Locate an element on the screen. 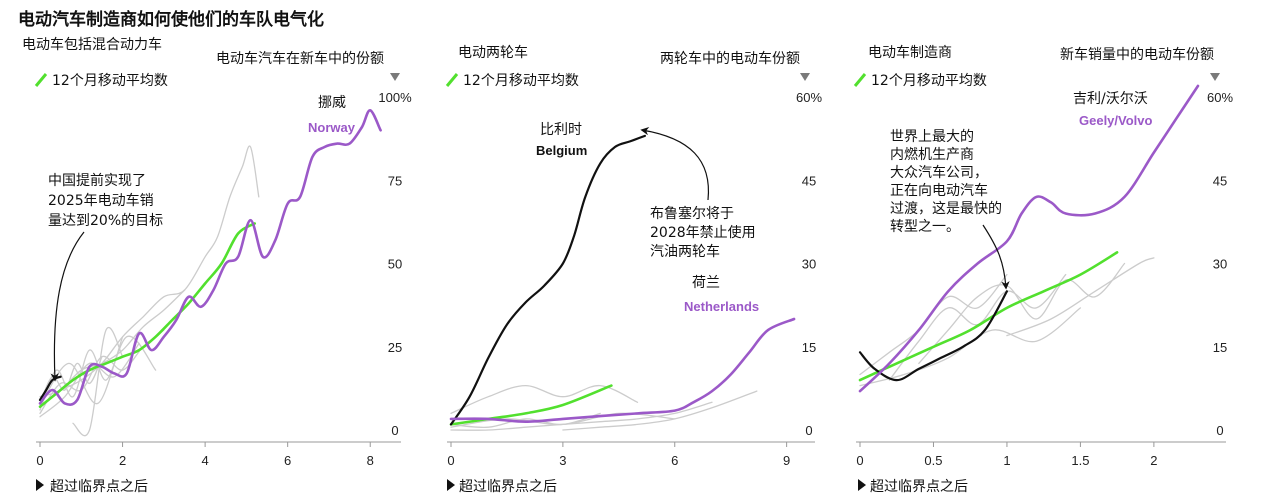 This screenshot has height=503, width=1269. series-belgium-line is located at coordinates (547, 280).